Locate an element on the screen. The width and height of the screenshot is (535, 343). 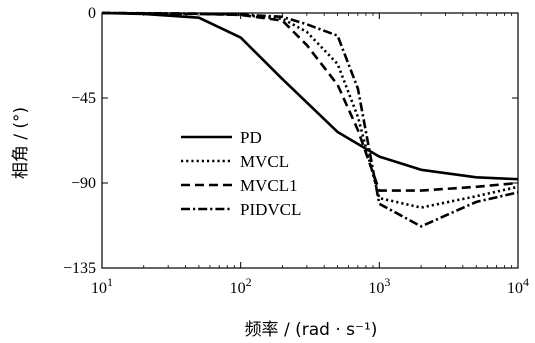
x-axis-label: 频率 / (rad · s⁻¹) is located at coordinates (311, 330).